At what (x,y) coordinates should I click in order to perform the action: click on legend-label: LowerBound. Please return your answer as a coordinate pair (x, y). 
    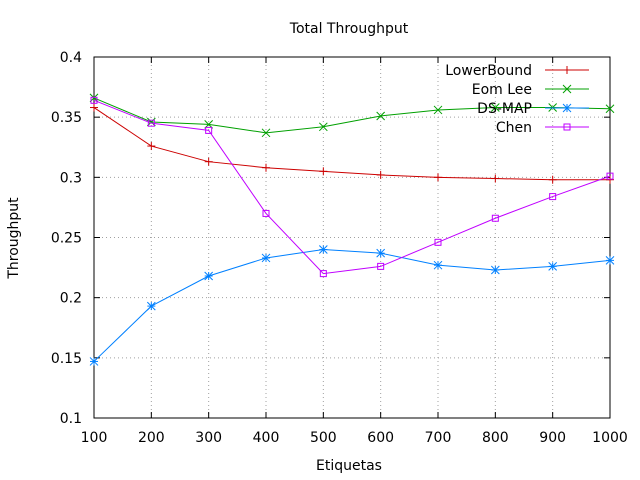
    Looking at the image, I should click on (488, 71).